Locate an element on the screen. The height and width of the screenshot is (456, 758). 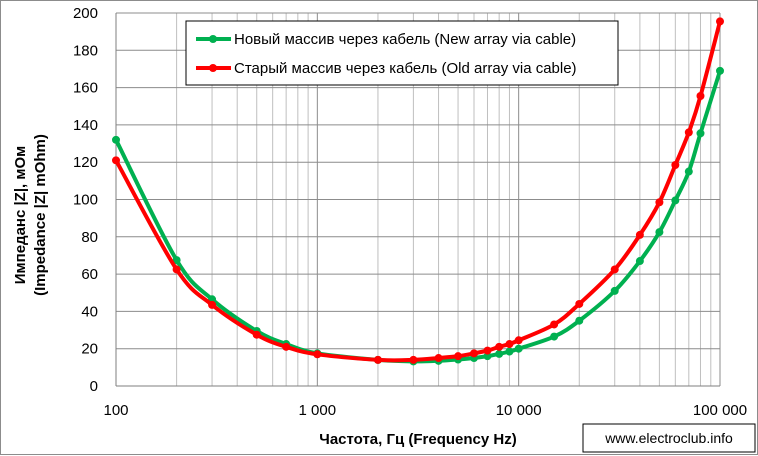
y-tick-label: 60 is located at coordinates (89, 274).